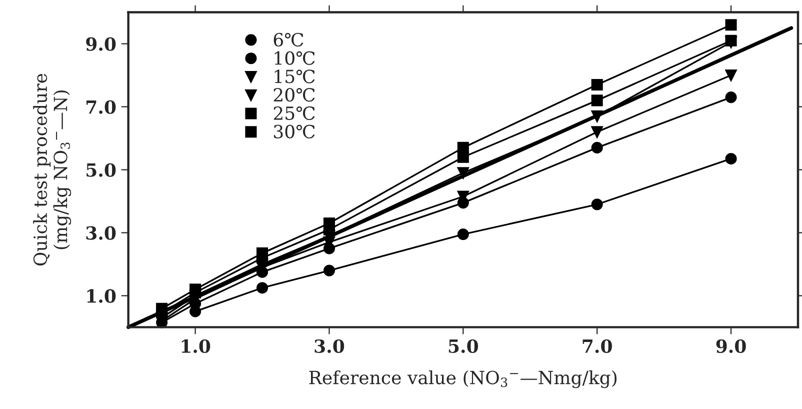 Image resolution: width=802 pixels, height=409 pixels. I want to click on y-tick-label: 7.0, so click(101, 107).